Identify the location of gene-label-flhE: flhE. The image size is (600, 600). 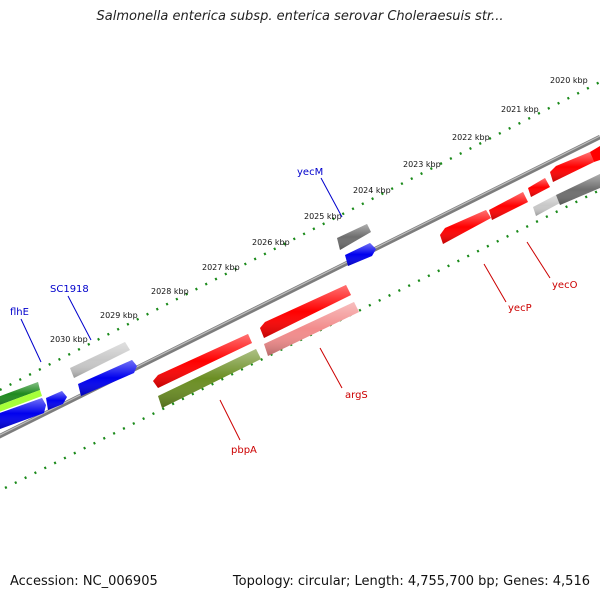
(19, 312).